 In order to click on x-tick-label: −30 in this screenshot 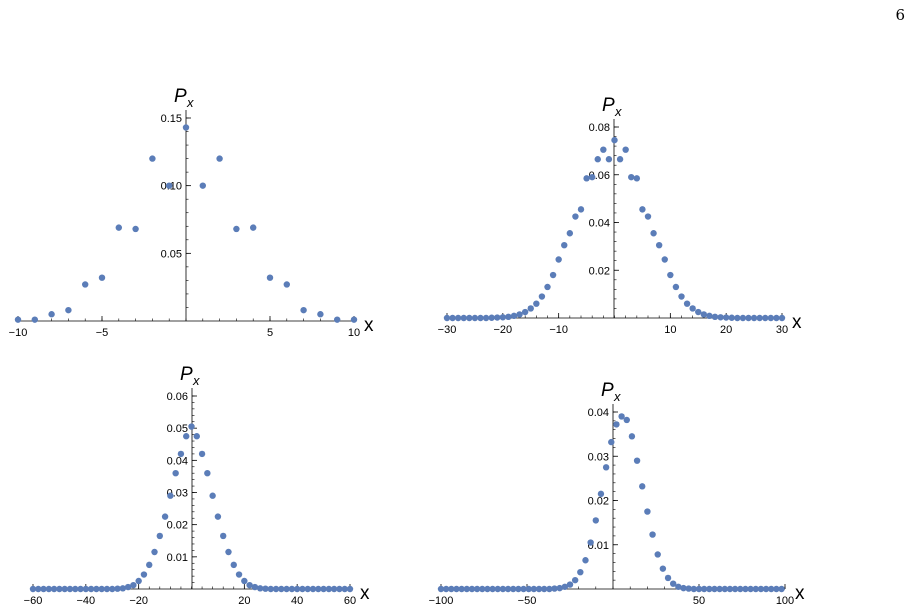, I will do `click(447, 330)`.